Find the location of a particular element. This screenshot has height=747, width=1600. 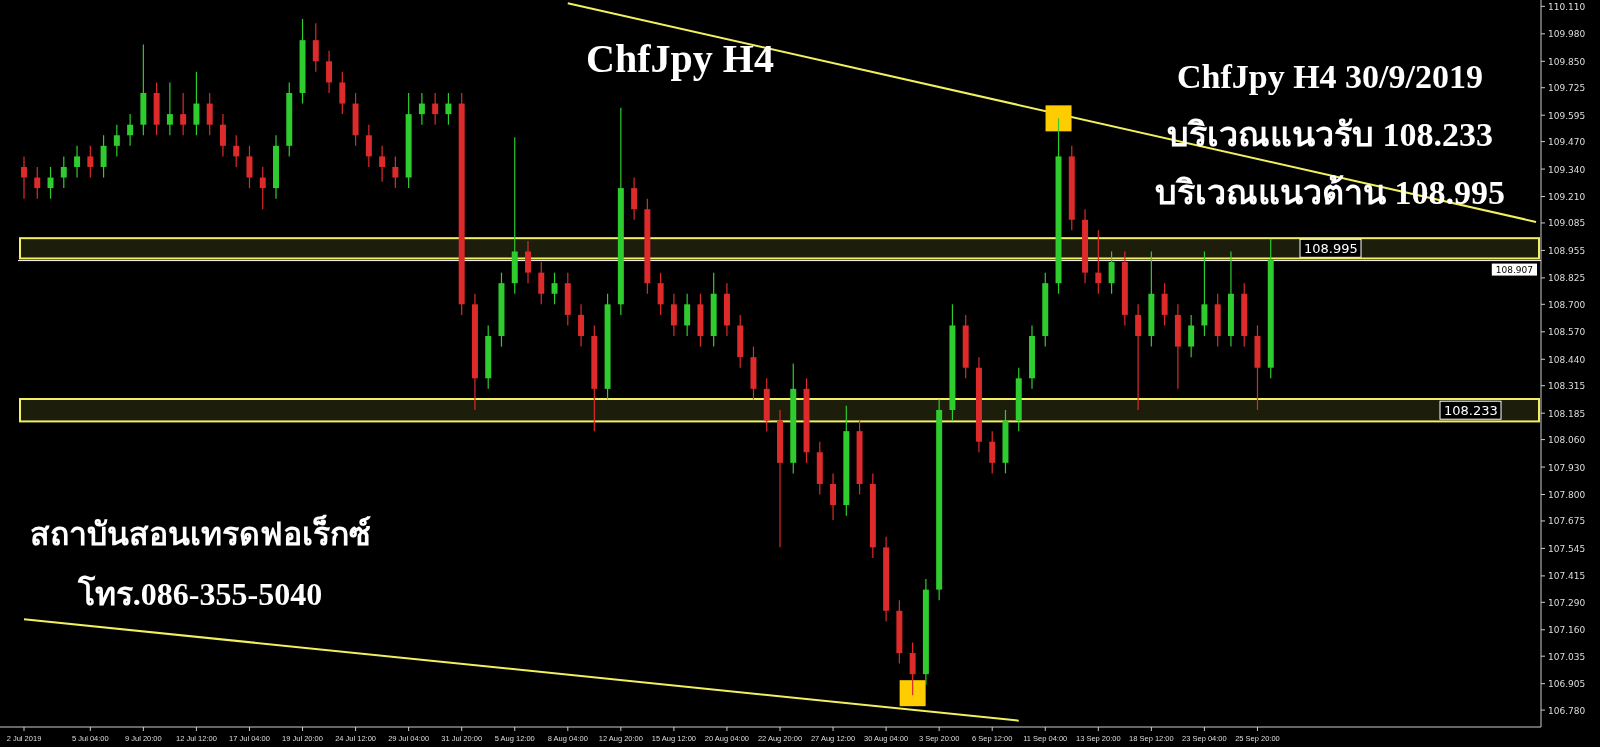

y-tick-label: 107.675 is located at coordinates (1567, 521).